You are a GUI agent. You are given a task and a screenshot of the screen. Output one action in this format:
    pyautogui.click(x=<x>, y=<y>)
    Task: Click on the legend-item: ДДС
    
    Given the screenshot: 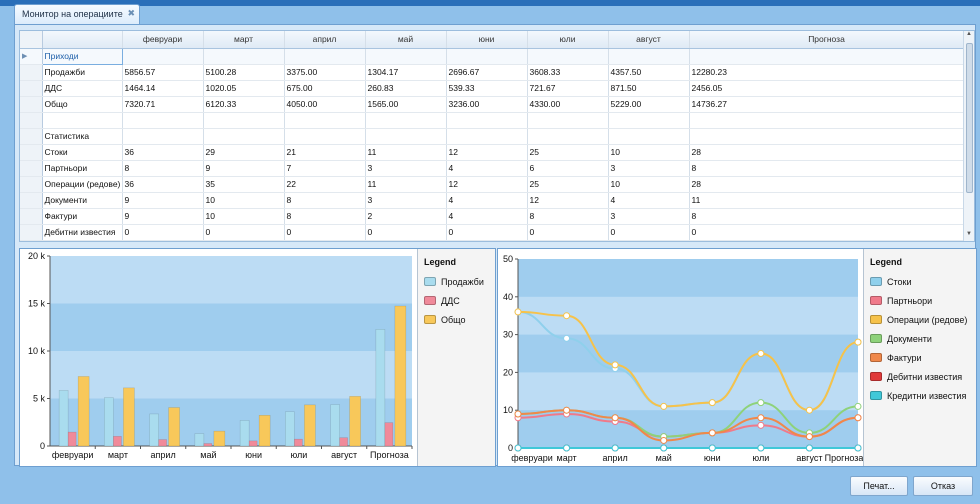 What is the action you would take?
    pyautogui.click(x=456, y=300)
    